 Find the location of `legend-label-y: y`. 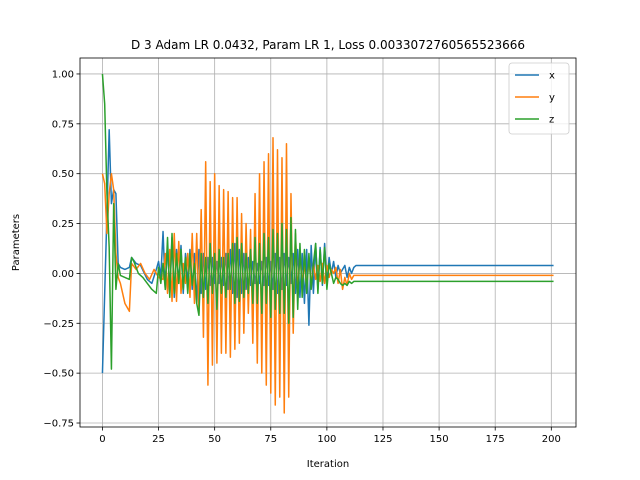

legend-label-y: y is located at coordinates (552, 98).